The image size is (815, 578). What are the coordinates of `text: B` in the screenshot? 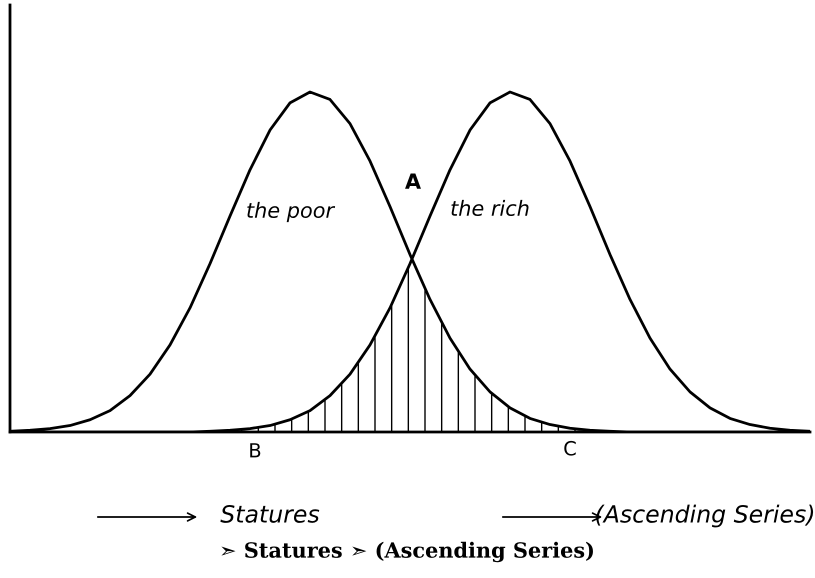 It's located at (255, 450).